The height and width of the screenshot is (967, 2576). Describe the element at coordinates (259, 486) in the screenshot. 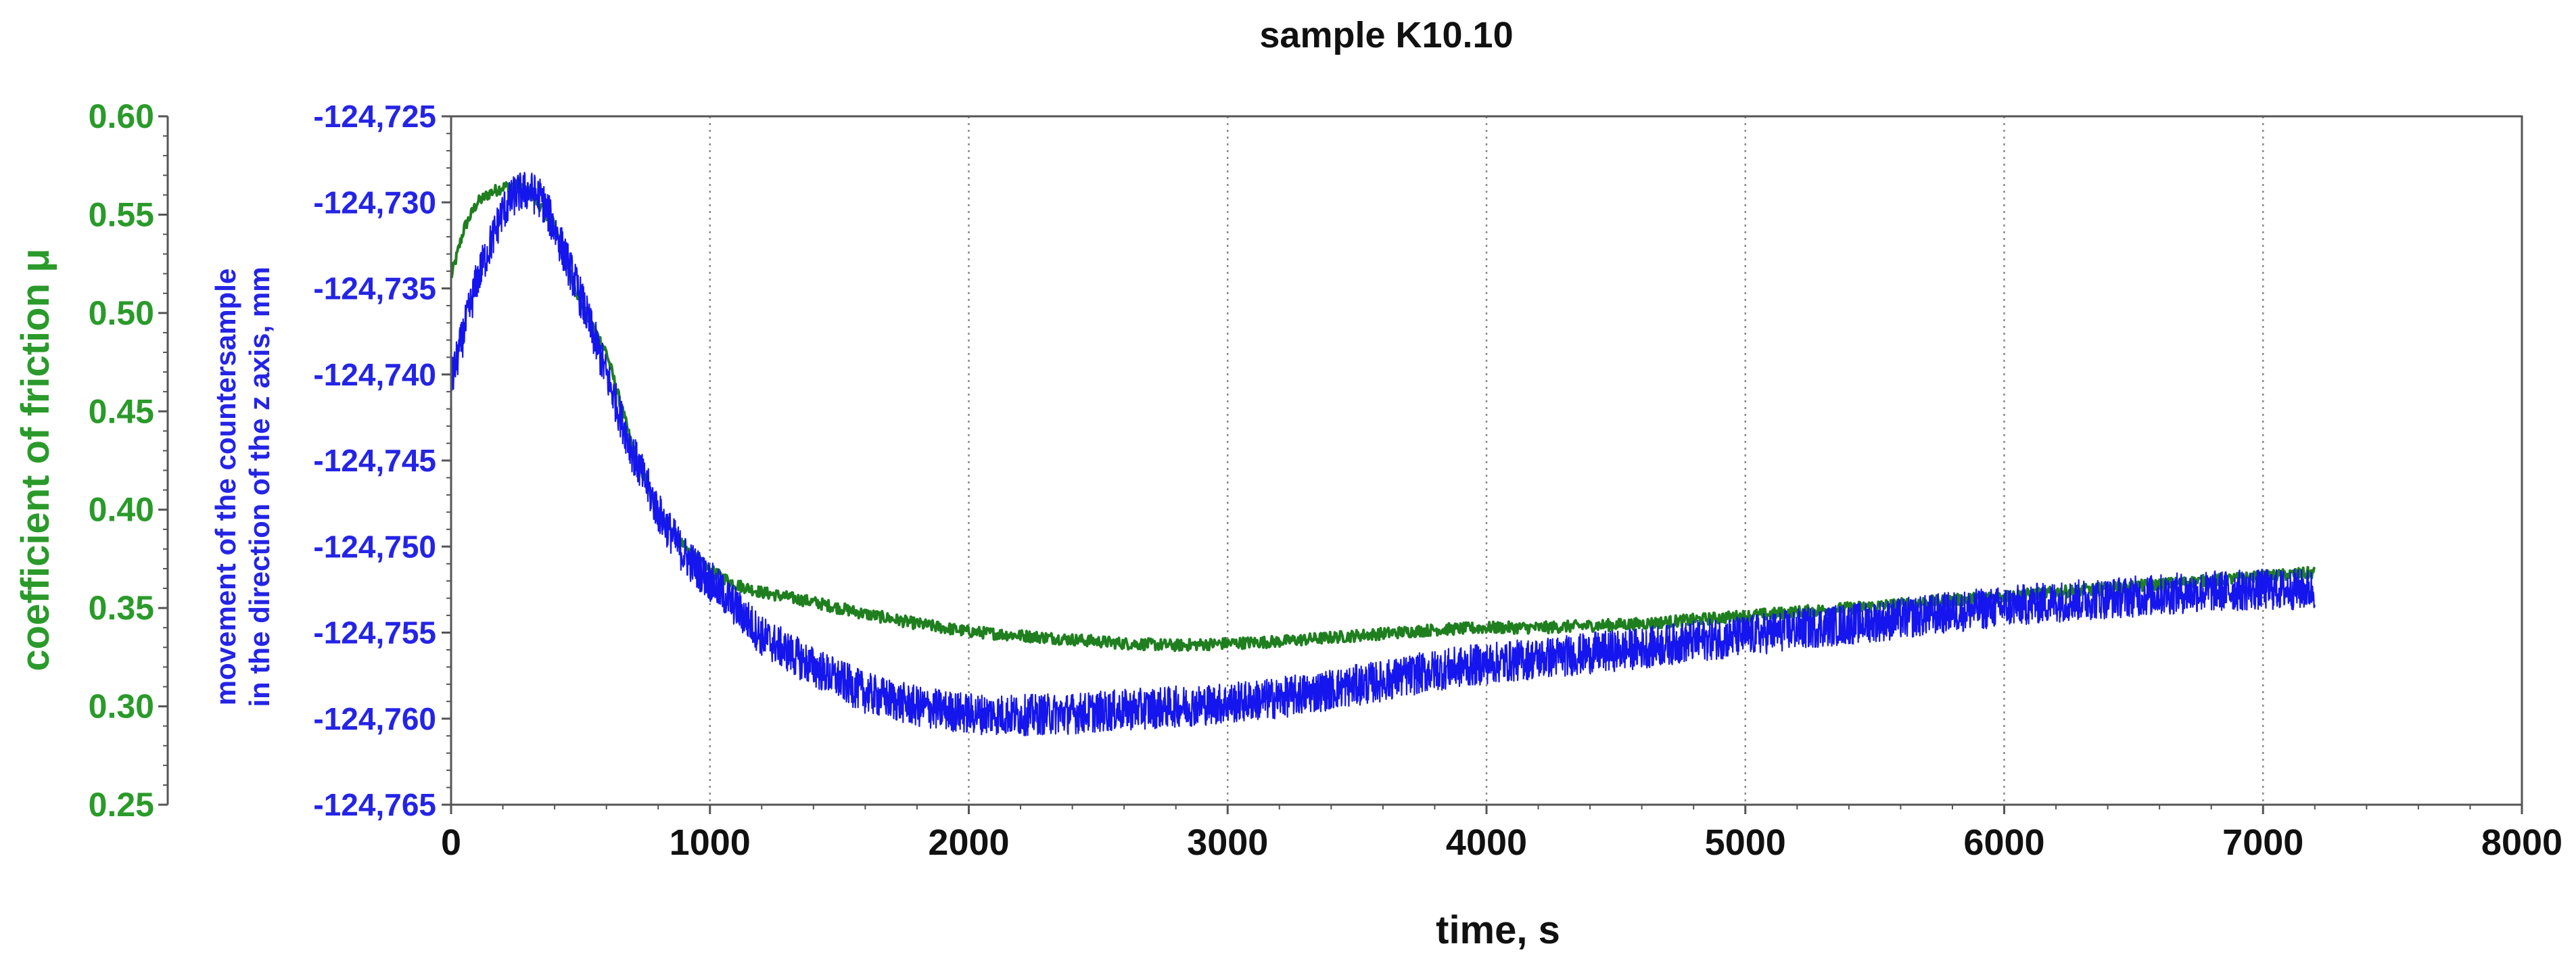

I see `right-y-axis-label-line-2: in the direction of the z axis, mm` at that location.